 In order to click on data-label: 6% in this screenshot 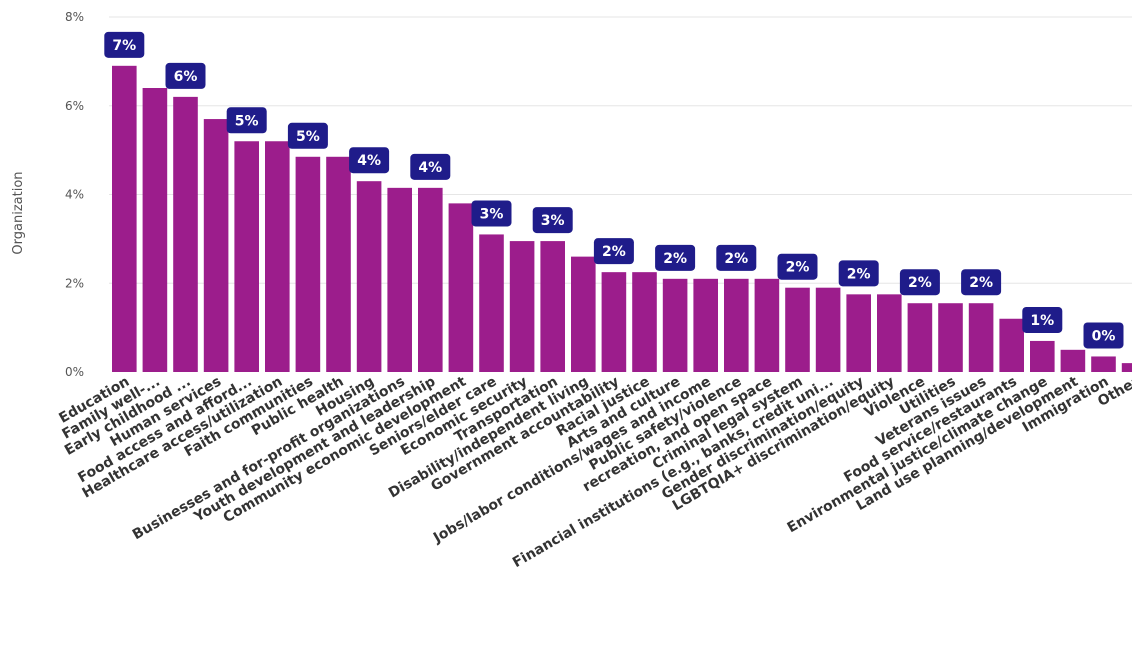, I will do `click(185, 75)`.